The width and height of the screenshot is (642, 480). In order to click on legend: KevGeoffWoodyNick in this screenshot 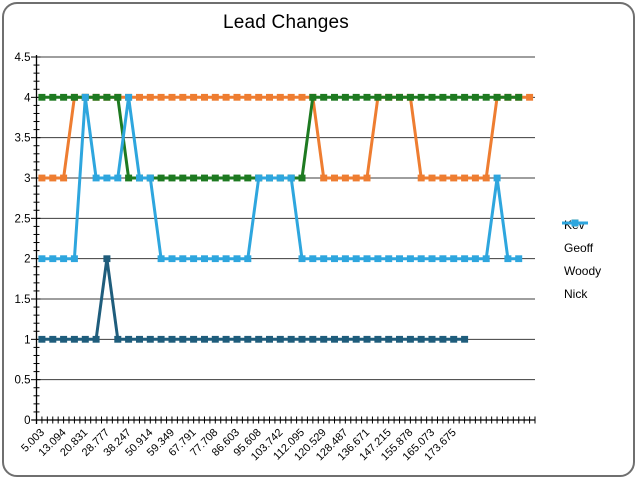, I will do `click(581, 259)`.